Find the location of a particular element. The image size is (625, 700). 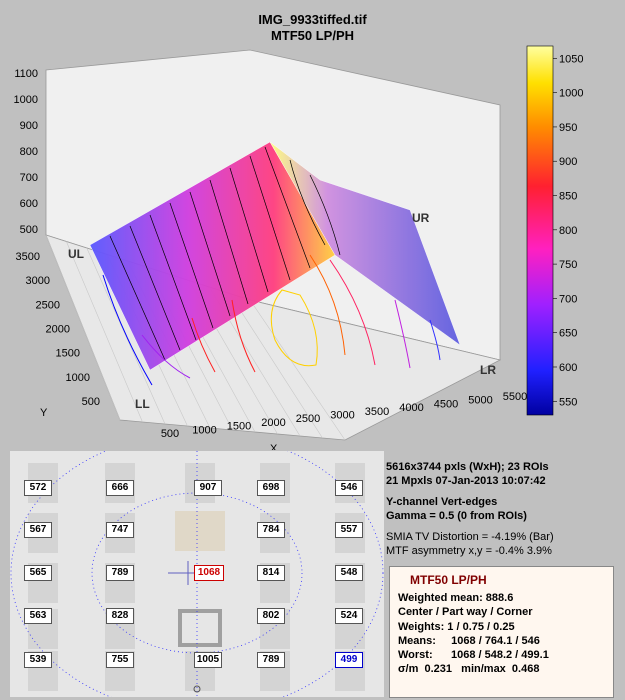

summary-weights: Weights: 1 / 0.75 / 0.25 is located at coordinates (456, 626).